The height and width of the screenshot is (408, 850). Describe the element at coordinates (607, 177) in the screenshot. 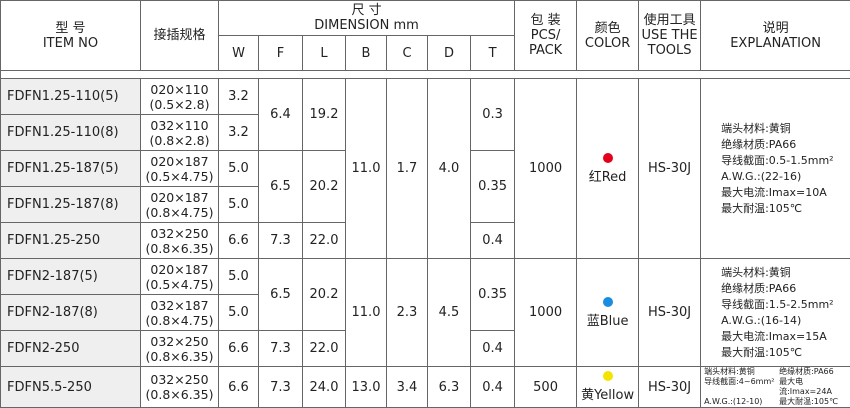

I see `color-name: 红Red` at that location.